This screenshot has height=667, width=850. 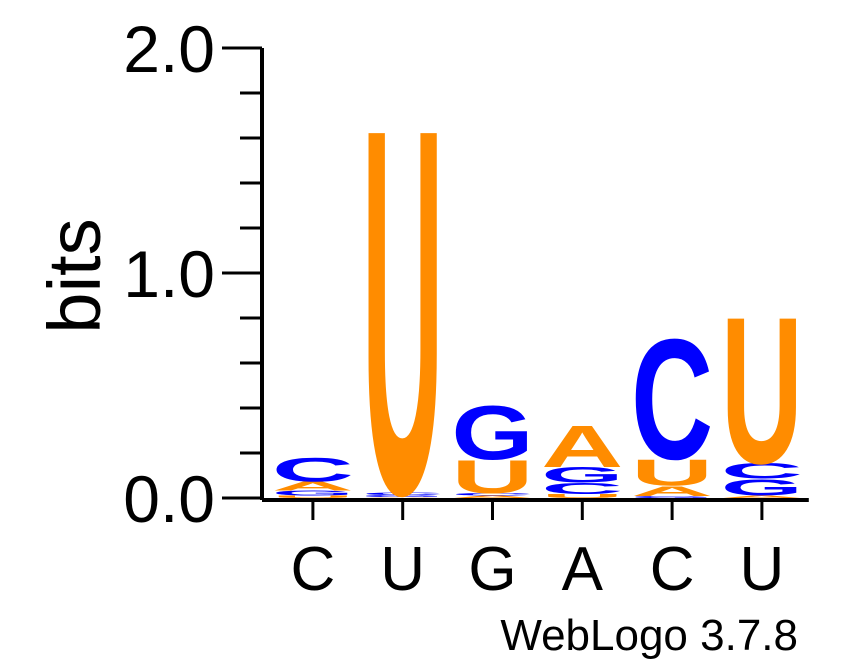 I want to click on y-axis: 0.0 1.0 2.0, so click(x=193, y=274).